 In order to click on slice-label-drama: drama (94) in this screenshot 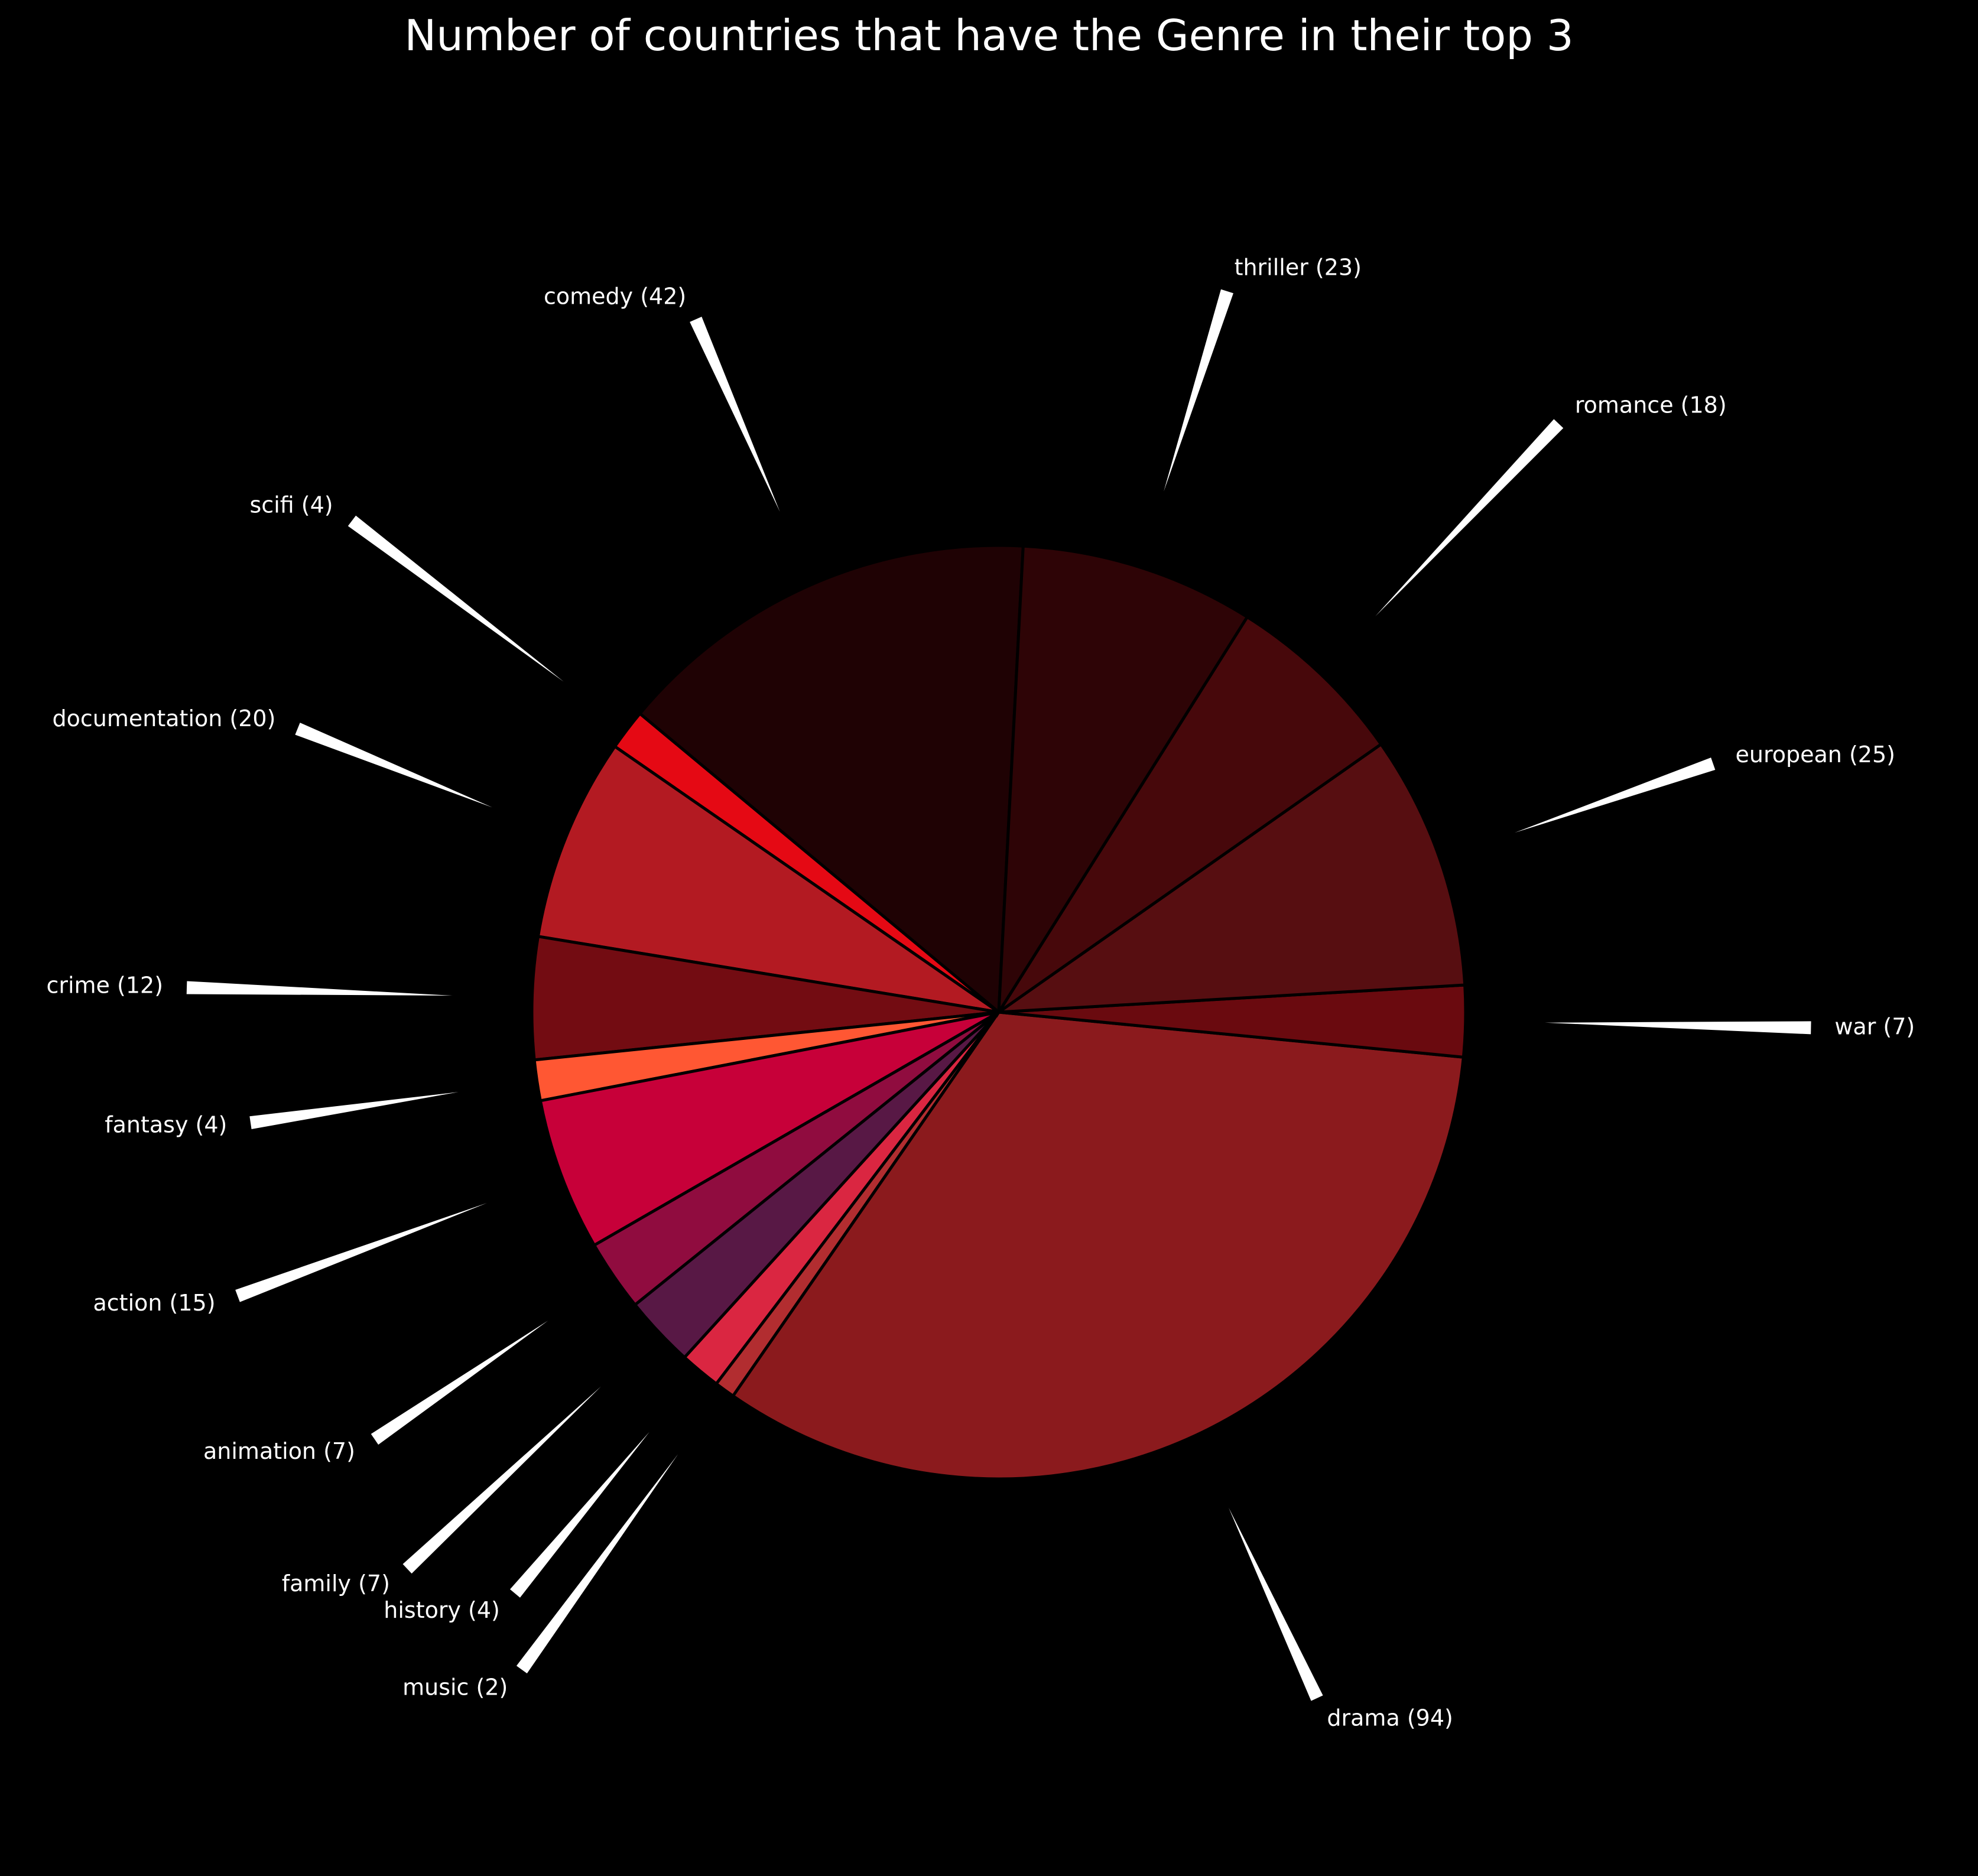, I will do `click(1390, 1718)`.